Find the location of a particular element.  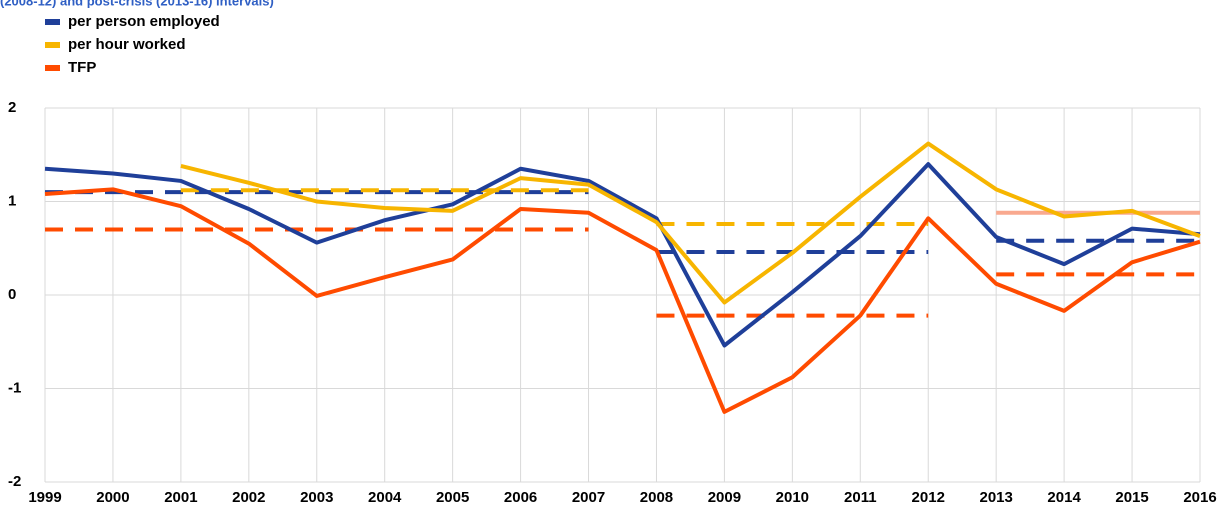

x-tick-label: 2000 is located at coordinates (112, 497).